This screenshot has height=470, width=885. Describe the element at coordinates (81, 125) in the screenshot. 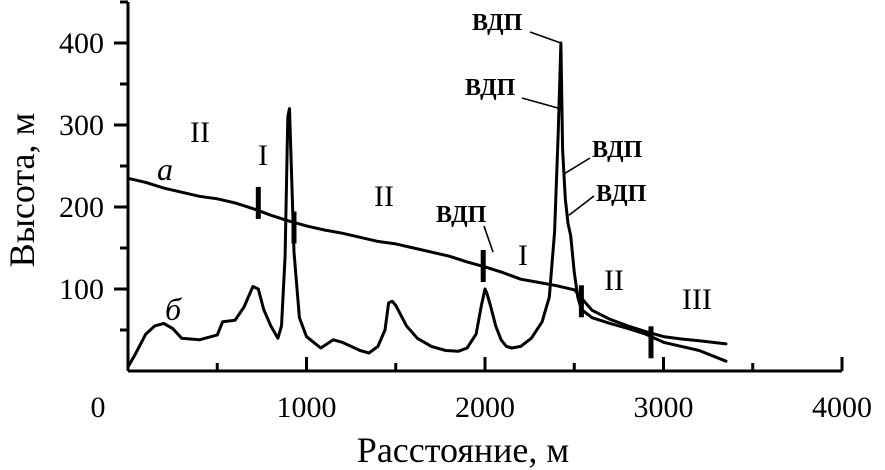

I see `y-tick-label: 300` at that location.